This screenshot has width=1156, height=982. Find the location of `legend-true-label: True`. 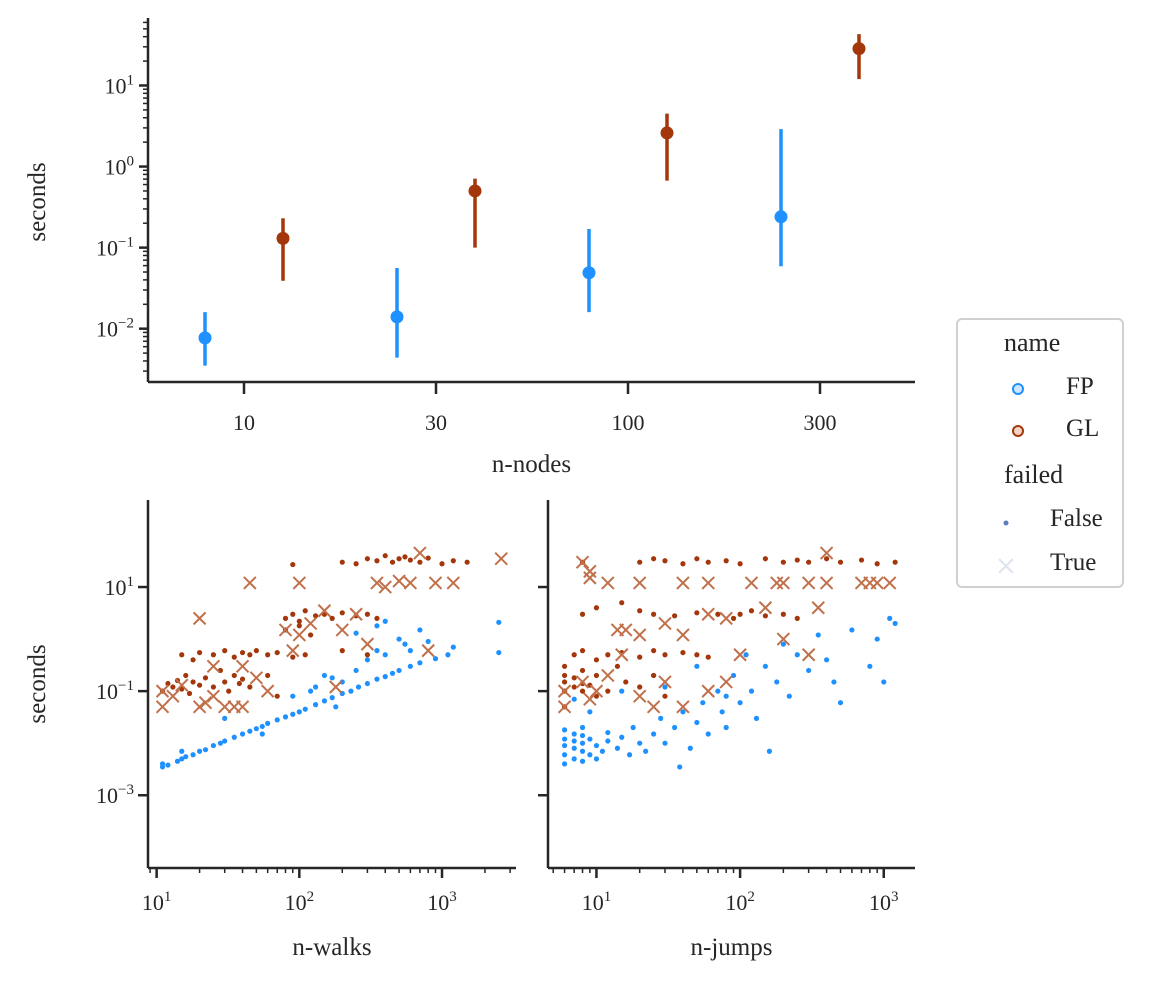

legend-true-label: True is located at coordinates (1073, 562).